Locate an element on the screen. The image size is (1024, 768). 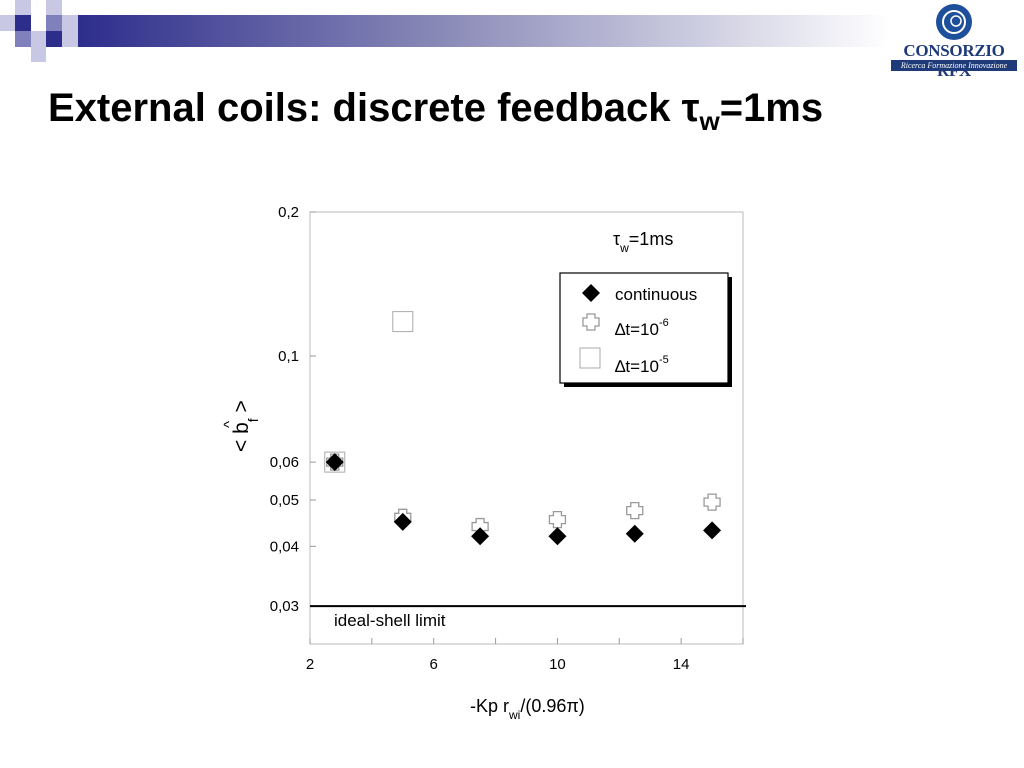
header-decoration-bar is located at coordinates (445, 31).